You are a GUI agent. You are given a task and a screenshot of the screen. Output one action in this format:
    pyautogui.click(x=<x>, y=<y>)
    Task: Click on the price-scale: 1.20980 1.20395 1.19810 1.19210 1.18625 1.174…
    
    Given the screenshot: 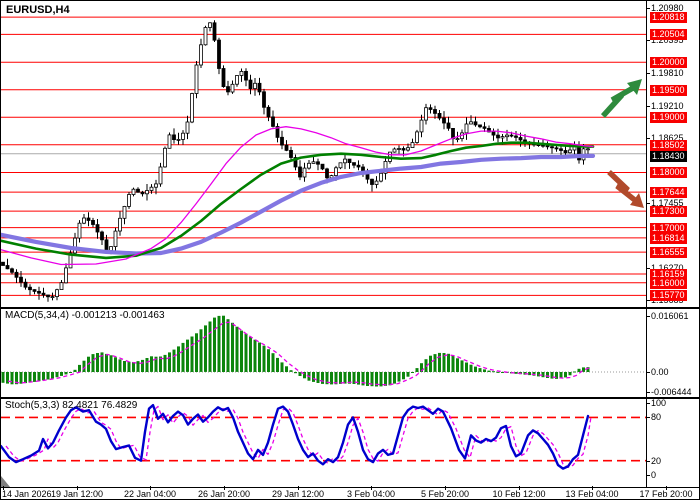 What is the action you would take?
    pyautogui.click(x=673, y=154)
    